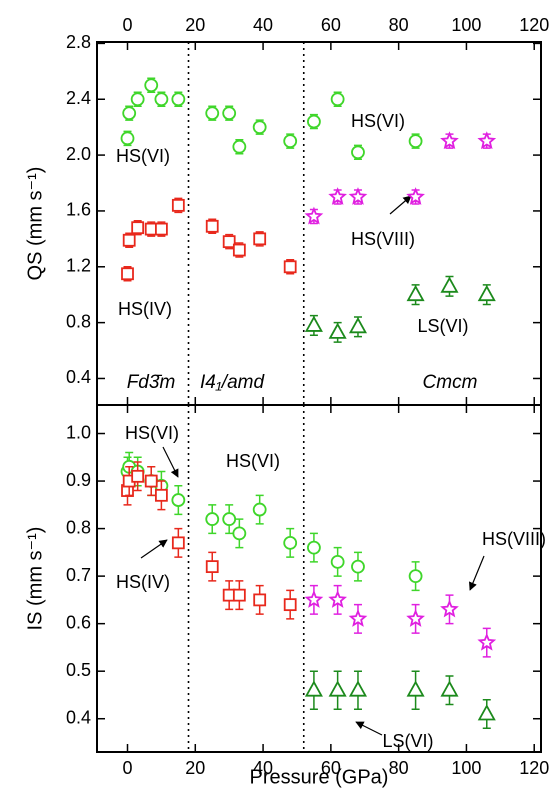  Describe the element at coordinates (534, 25) in the screenshot. I see `x-tick-label: 120` at that location.